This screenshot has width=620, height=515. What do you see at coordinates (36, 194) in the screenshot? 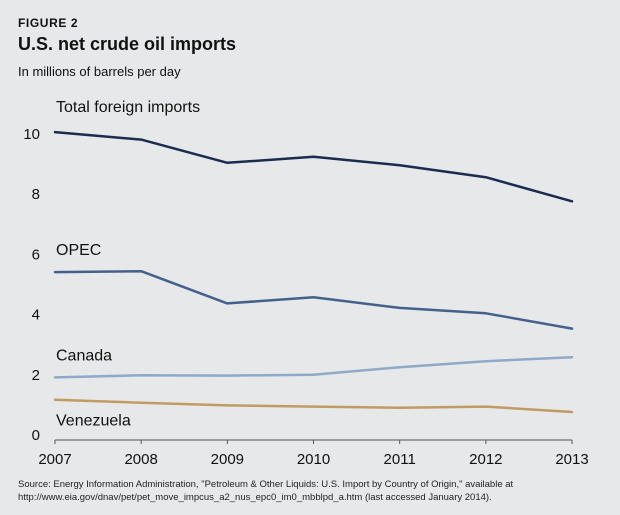
I see `y-tick-label: 8` at bounding box center [36, 194].